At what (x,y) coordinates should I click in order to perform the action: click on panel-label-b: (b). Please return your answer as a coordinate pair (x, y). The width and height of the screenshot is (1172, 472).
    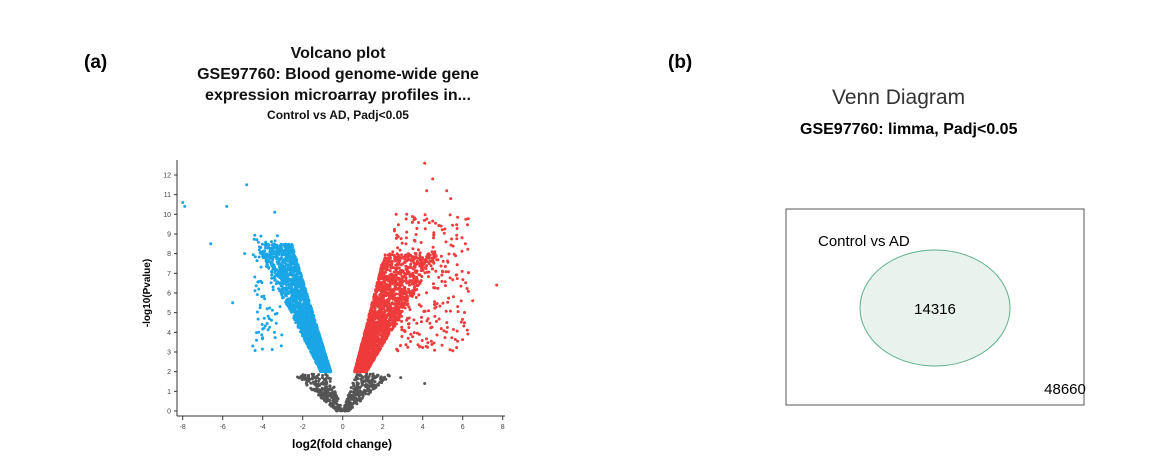
    Looking at the image, I should click on (680, 62).